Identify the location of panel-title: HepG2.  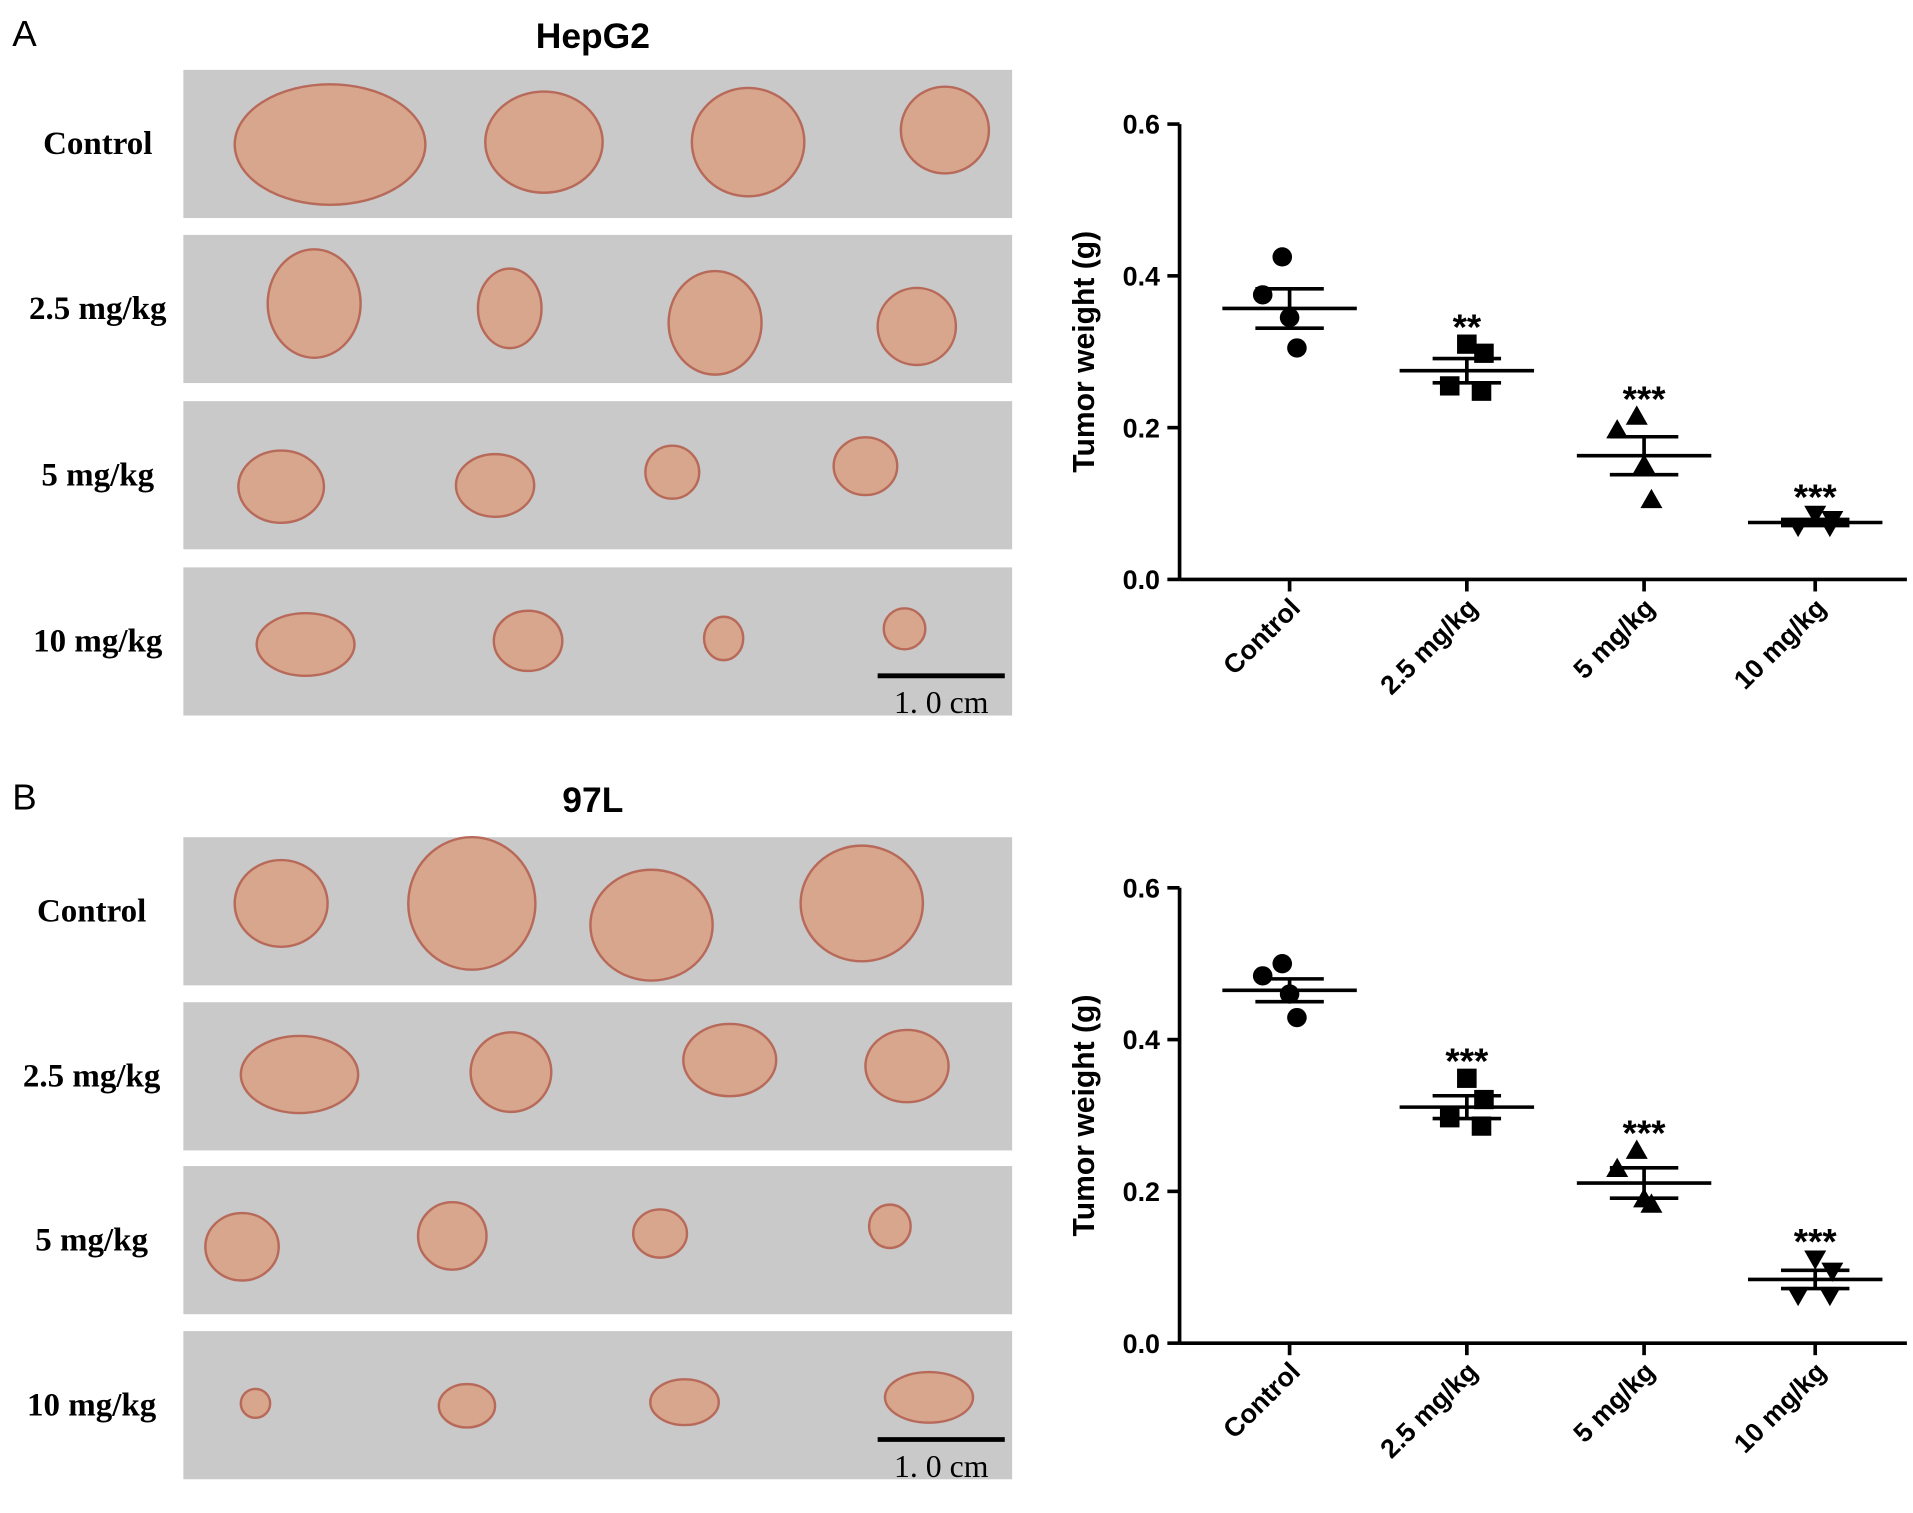
(593, 36).